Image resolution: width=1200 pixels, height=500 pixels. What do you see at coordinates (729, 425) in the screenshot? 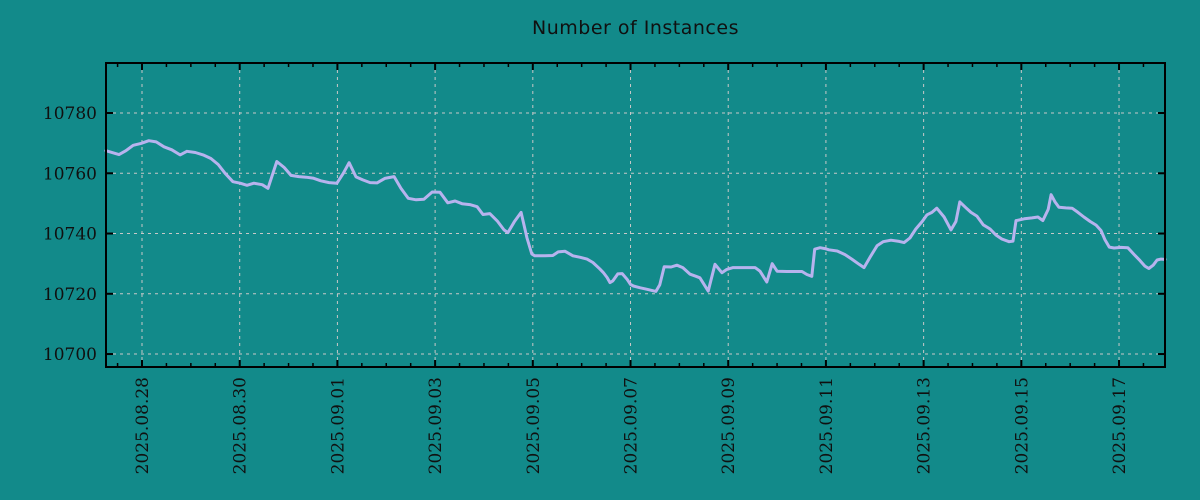
I see `x-tick-label: 2025.09.09` at bounding box center [729, 425].